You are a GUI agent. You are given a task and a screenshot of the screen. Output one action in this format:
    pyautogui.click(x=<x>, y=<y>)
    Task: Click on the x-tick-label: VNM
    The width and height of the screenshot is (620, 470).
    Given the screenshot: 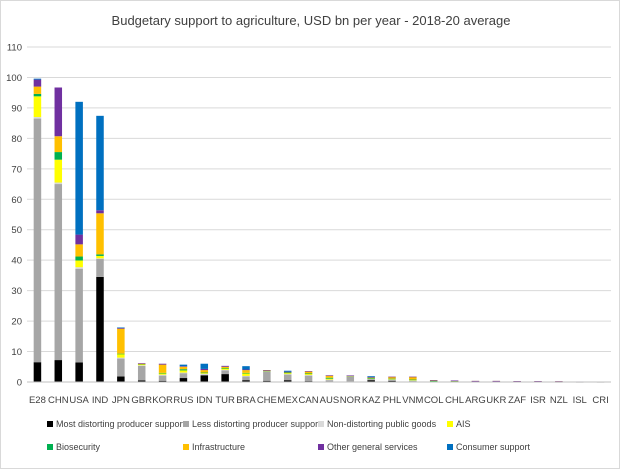 What is the action you would take?
    pyautogui.click(x=412, y=400)
    